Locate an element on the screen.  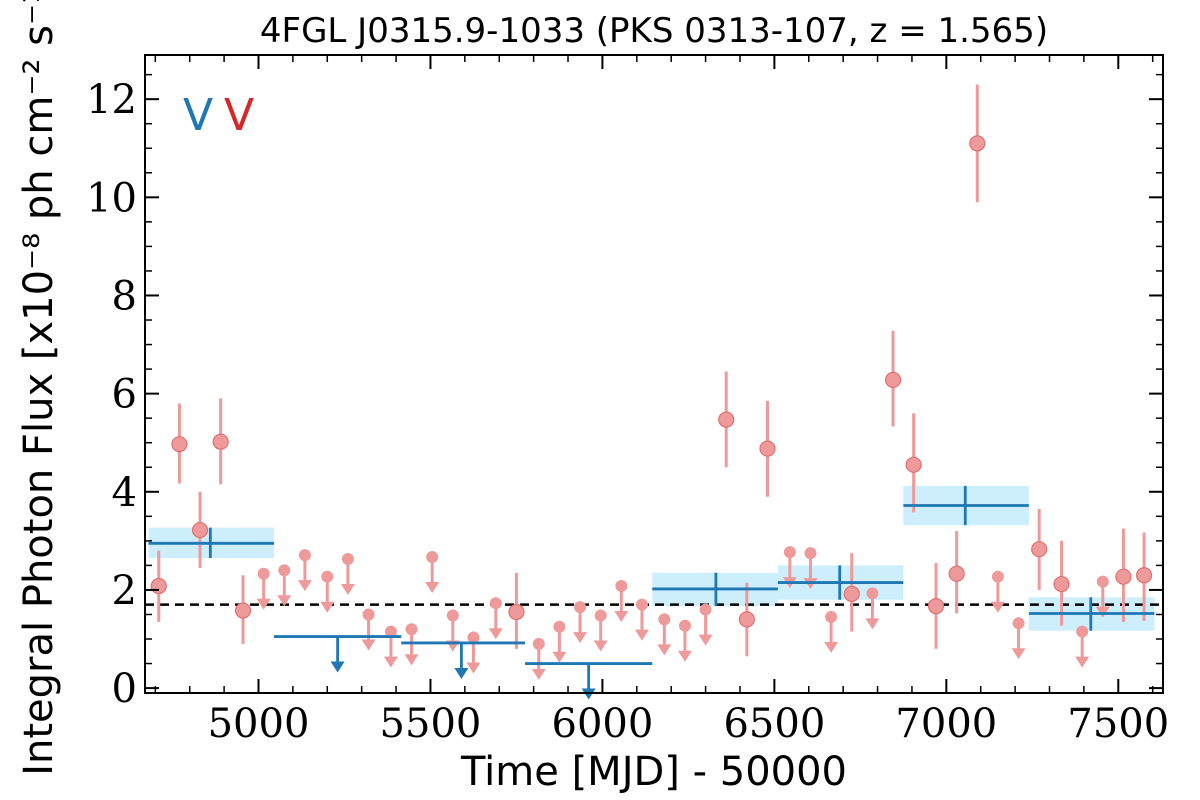
y-tick-label: 0 is located at coordinates (124, 689).